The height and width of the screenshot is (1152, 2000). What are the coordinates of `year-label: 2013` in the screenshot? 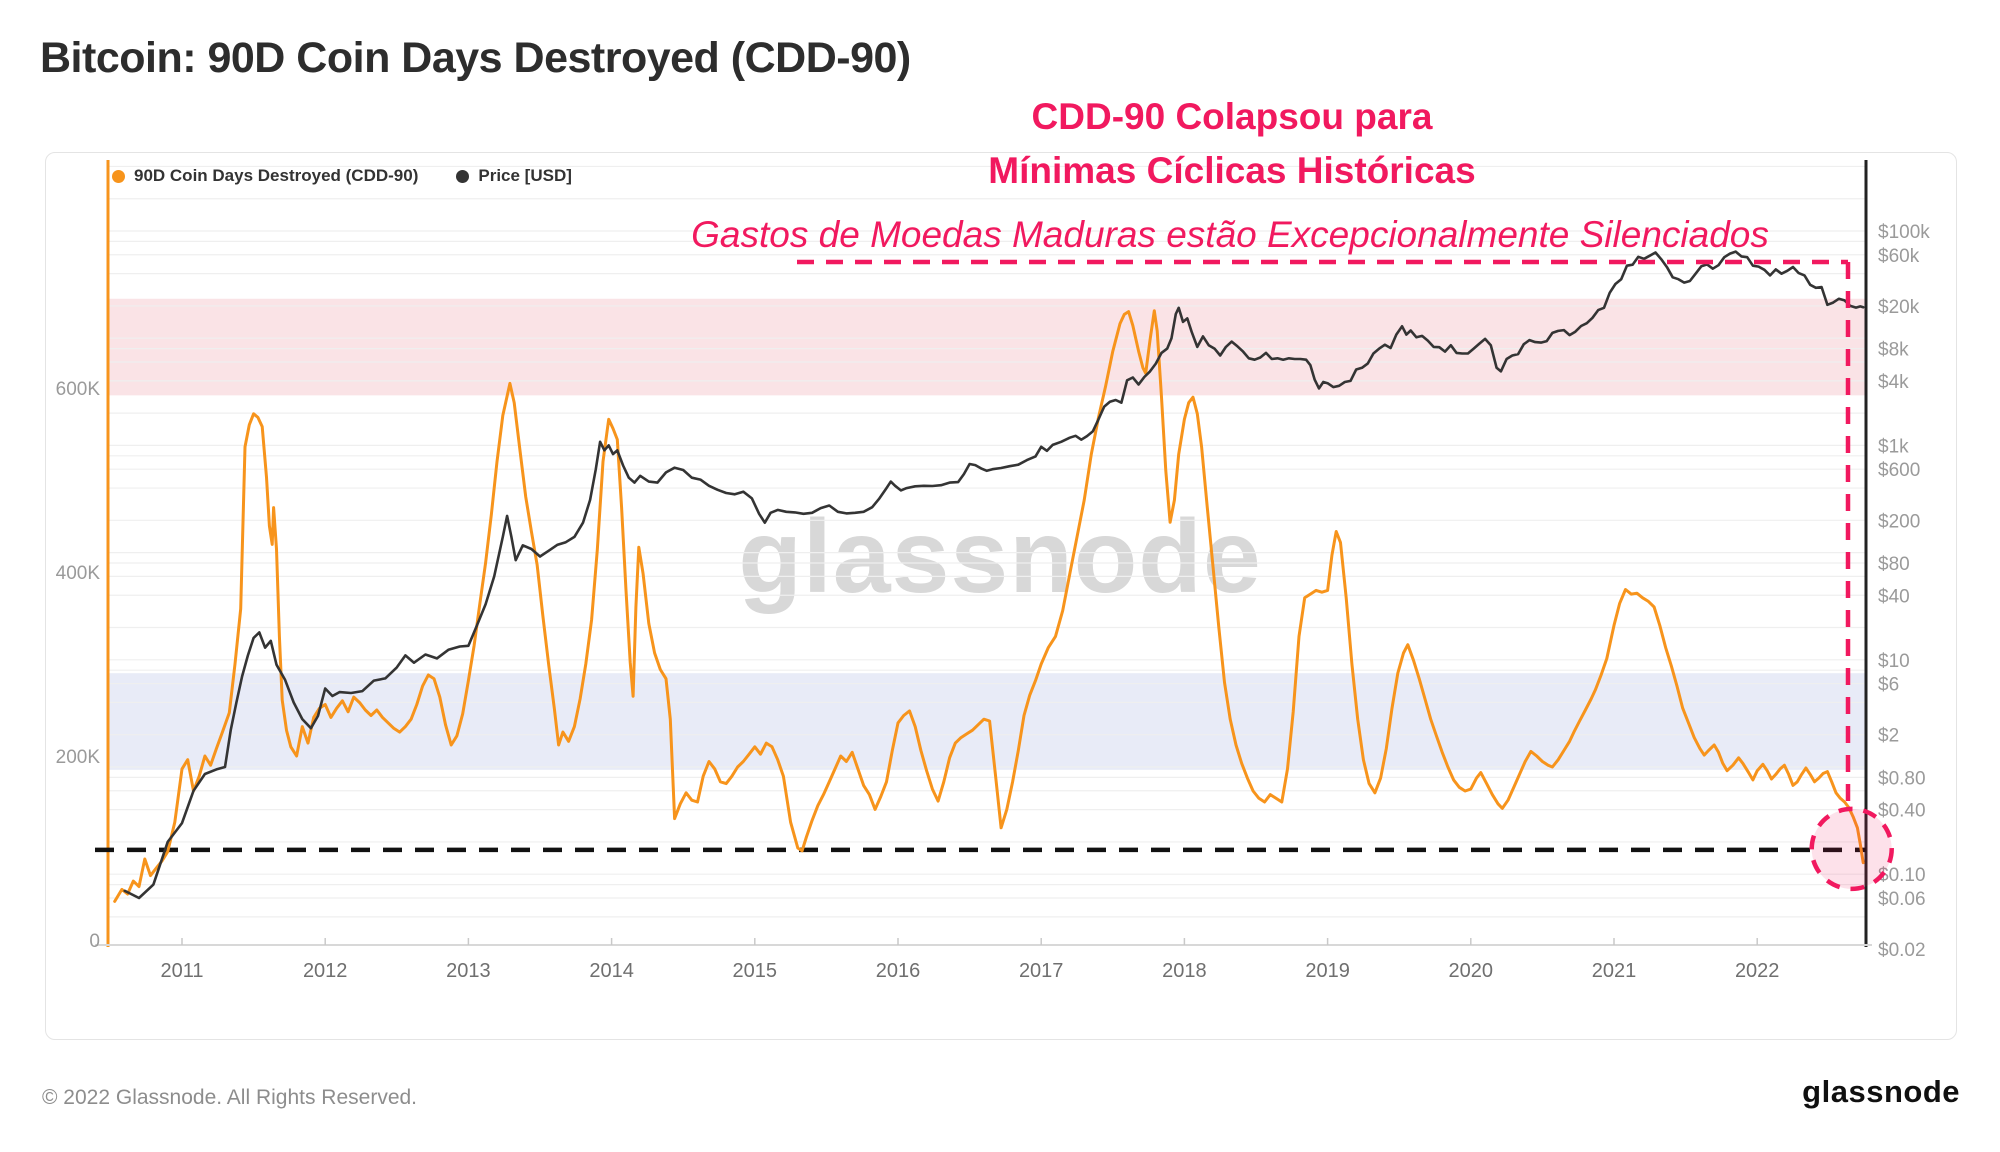 It's located at (468, 971).